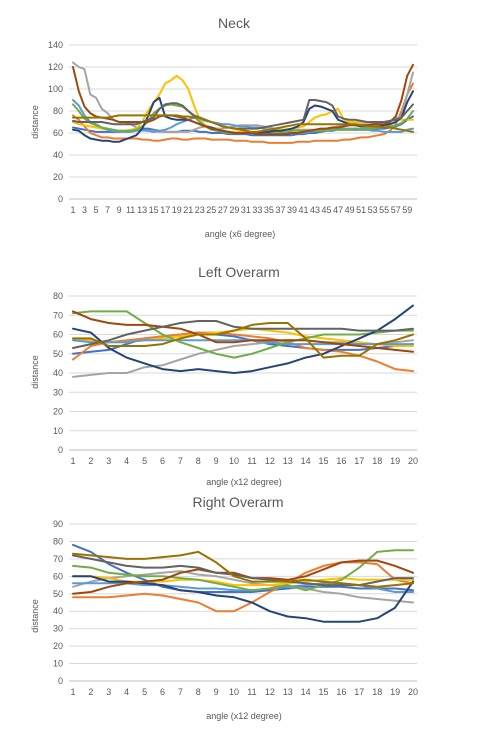  I want to click on x-tick-label: 10, so click(234, 692).